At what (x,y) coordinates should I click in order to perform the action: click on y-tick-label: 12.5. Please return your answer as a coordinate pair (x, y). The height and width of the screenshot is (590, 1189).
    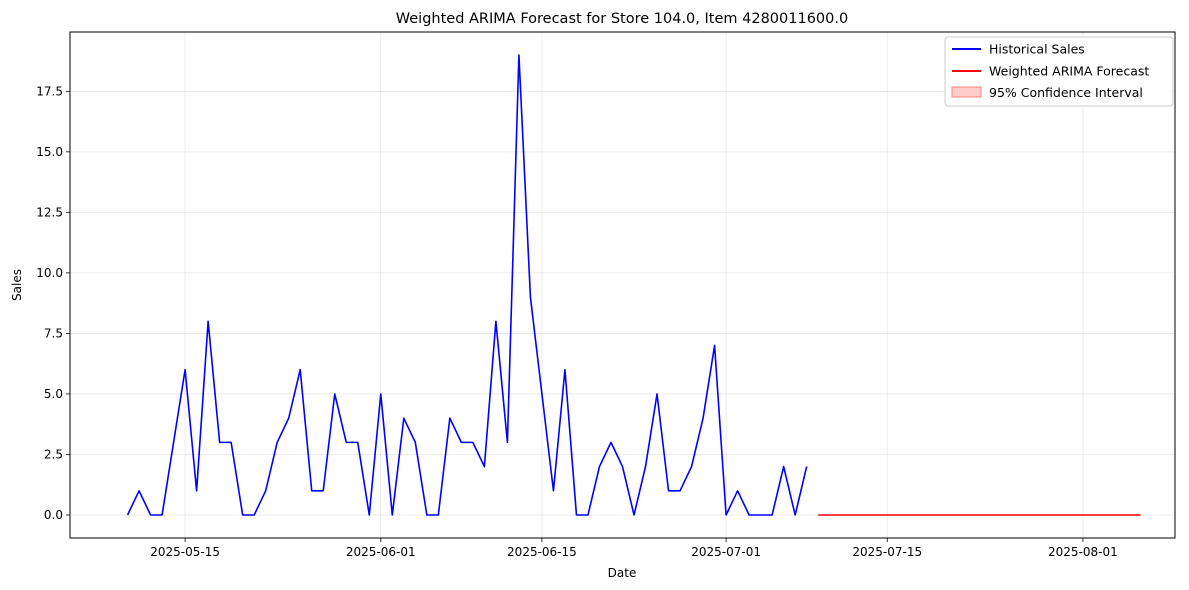
    Looking at the image, I should click on (49, 212).